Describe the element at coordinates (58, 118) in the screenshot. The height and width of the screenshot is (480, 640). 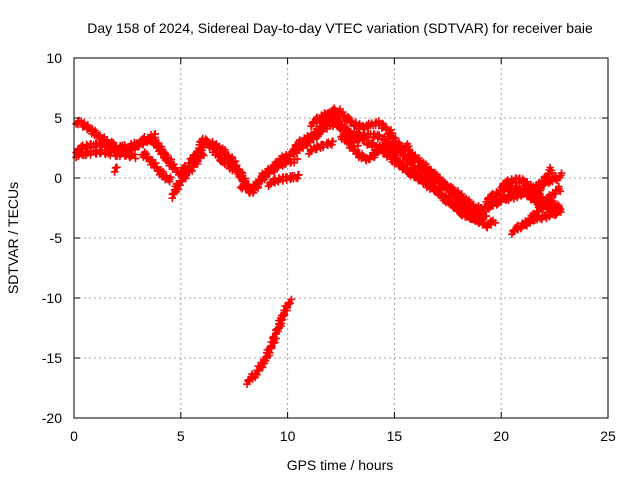
I see `y-tick-label: 5` at that location.